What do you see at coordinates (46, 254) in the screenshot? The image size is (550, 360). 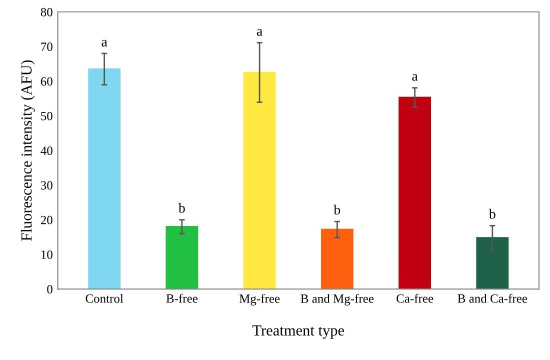 I see `y-tick-label: 10` at bounding box center [46, 254].